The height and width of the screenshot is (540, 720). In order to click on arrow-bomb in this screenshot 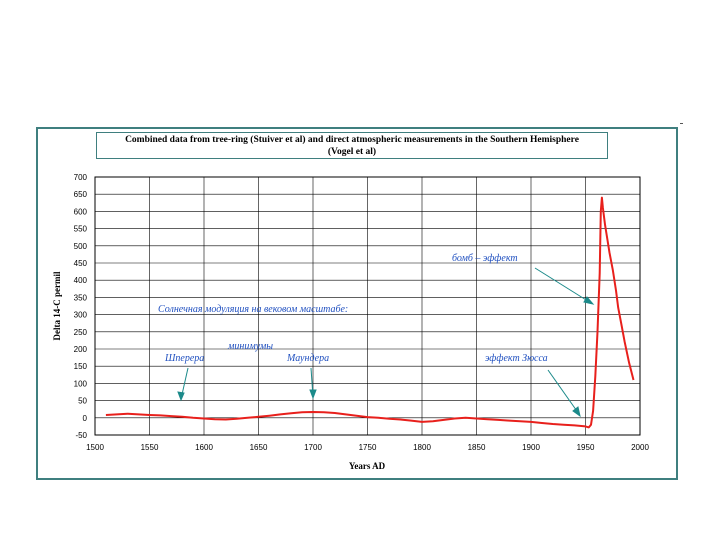, I will do `click(563, 285)`.